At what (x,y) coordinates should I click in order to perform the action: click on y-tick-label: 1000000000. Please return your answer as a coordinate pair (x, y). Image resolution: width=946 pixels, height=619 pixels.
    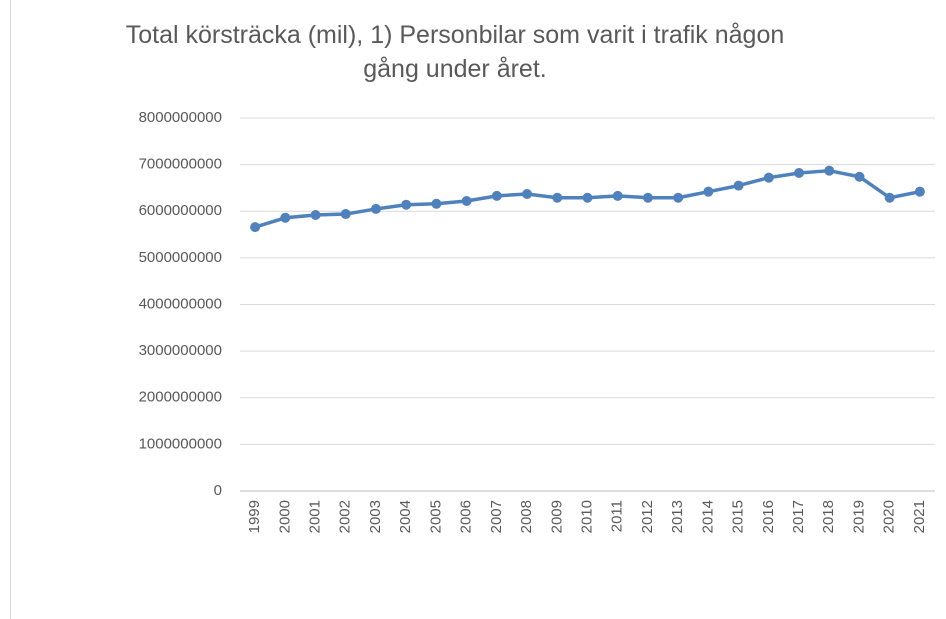
    Looking at the image, I should click on (180, 443).